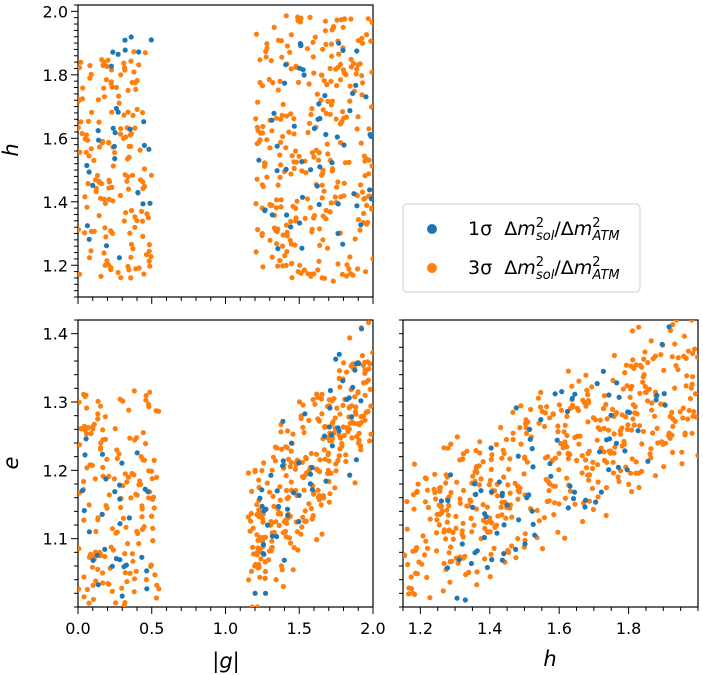  Describe the element at coordinates (11, 149) in the screenshot. I see `ylabel-h-top: h` at that location.